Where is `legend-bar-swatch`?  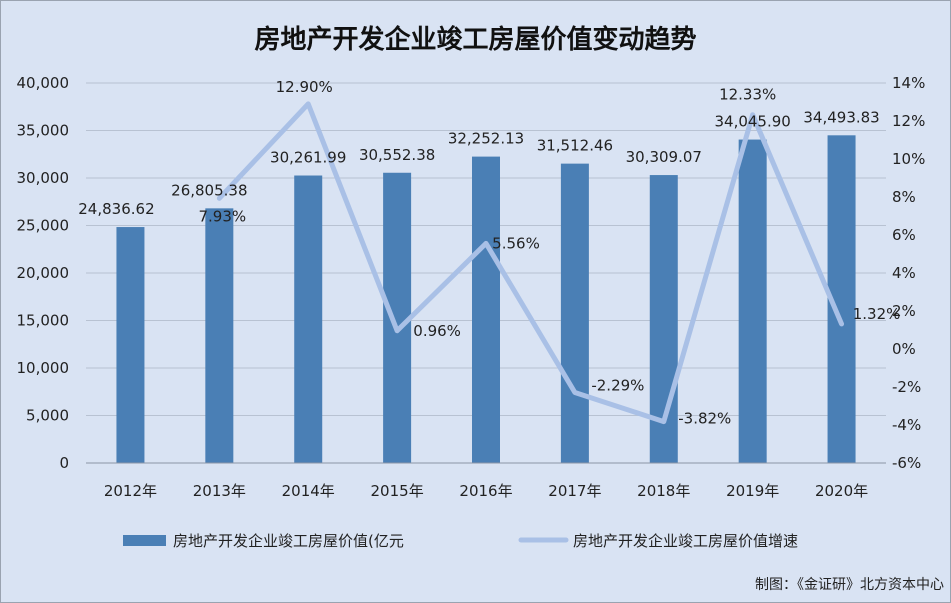 legend-bar-swatch is located at coordinates (144, 540).